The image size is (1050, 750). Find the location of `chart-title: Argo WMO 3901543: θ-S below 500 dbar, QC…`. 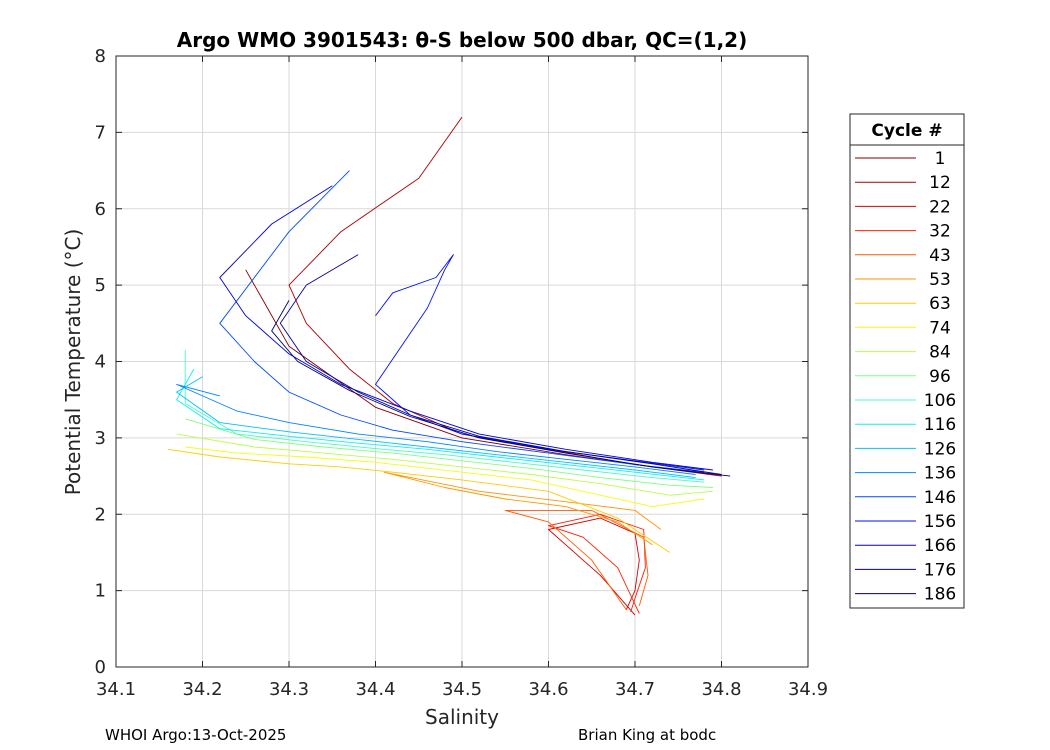

chart-title: Argo WMO 3901543: θ-S below 500 dbar, QC… is located at coordinates (462, 40).